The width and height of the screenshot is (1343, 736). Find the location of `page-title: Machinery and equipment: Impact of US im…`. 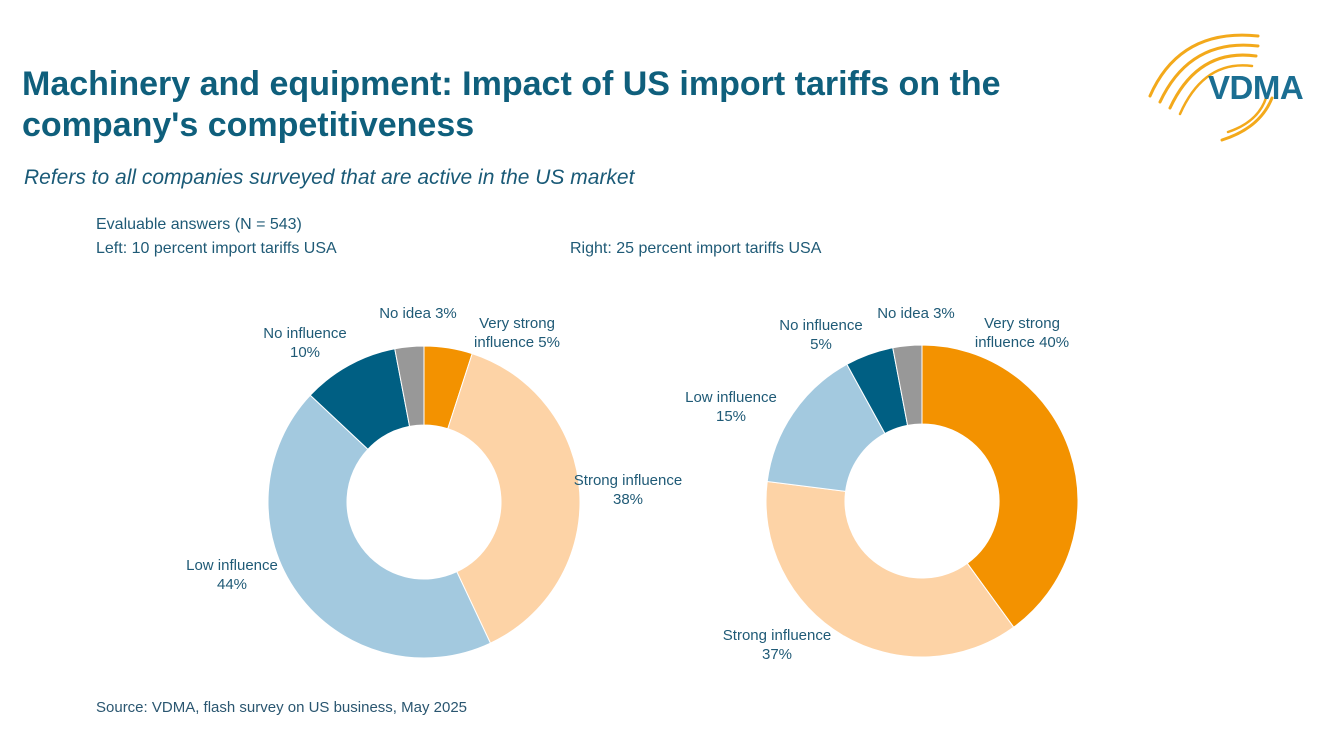

page-title: Machinery and equipment: Impact of US im… is located at coordinates (511, 104).